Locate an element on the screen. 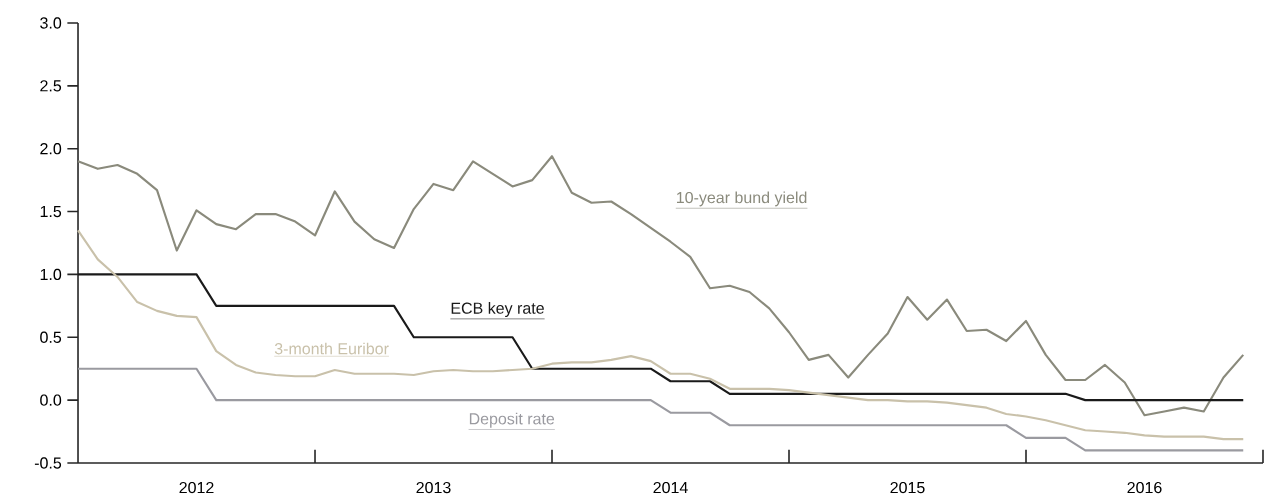  y-tick-label: -0.5 is located at coordinates (48, 463).